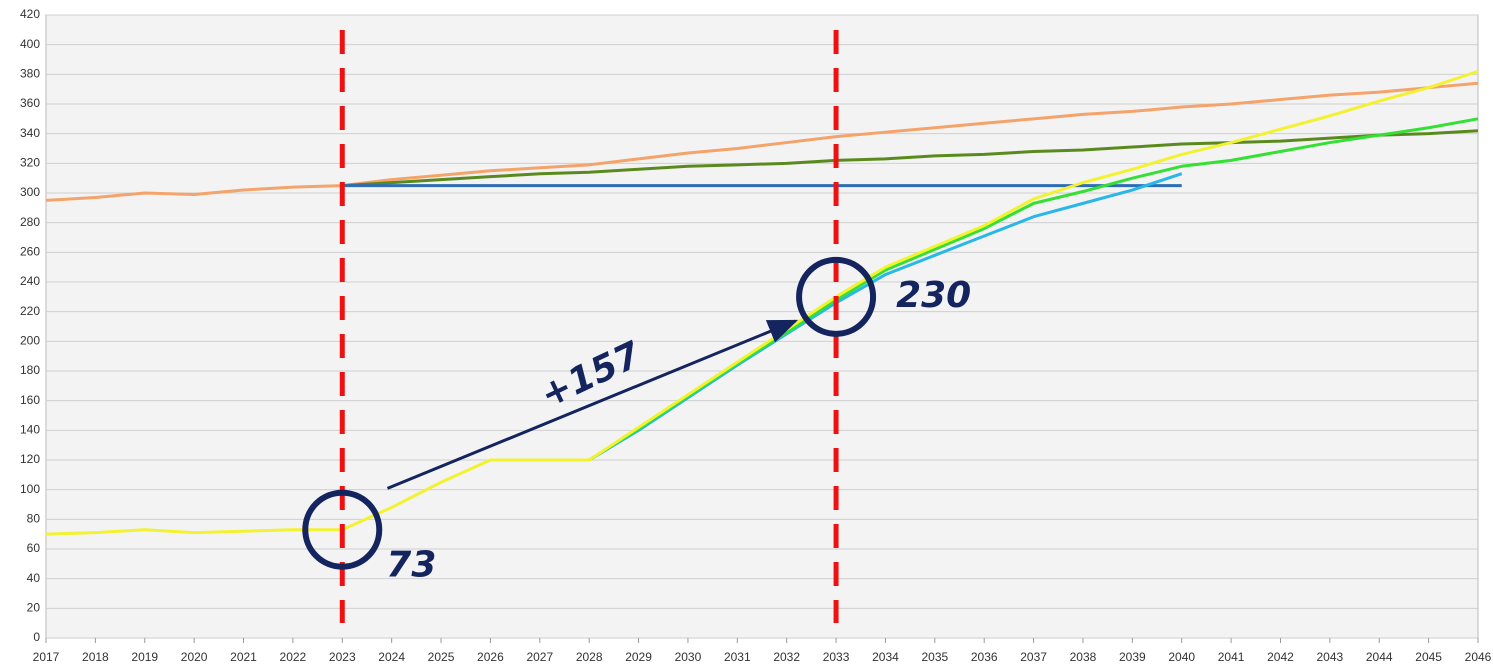 The width and height of the screenshot is (1493, 665). Describe the element at coordinates (1132, 657) in the screenshot. I see `x-tick-label: 2039` at that location.